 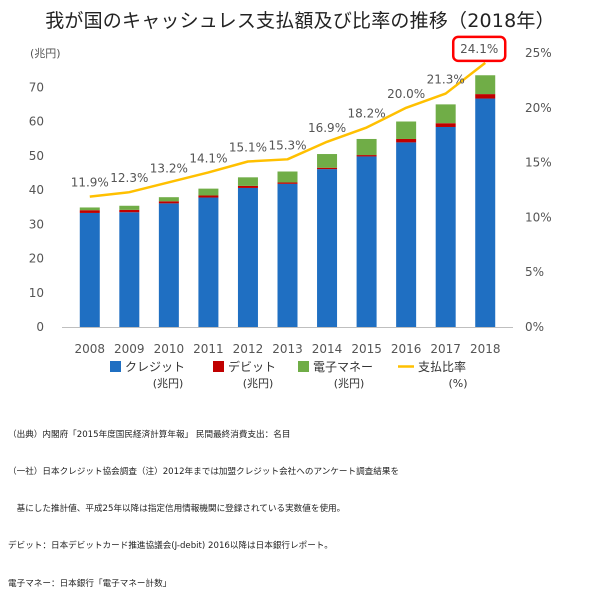 What do you see at coordinates (169, 349) in the screenshot?
I see `x-tick-label: 2010` at bounding box center [169, 349].